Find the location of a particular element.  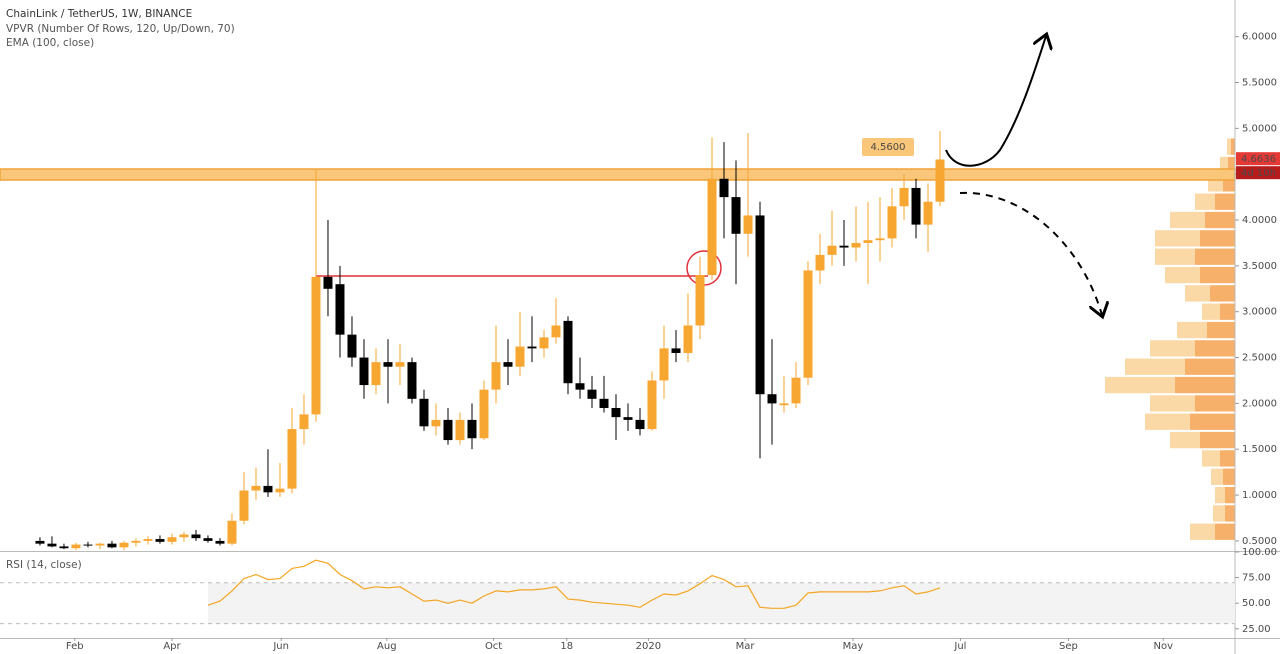

countdown-label: 4d 10h is located at coordinates (1258, 173).